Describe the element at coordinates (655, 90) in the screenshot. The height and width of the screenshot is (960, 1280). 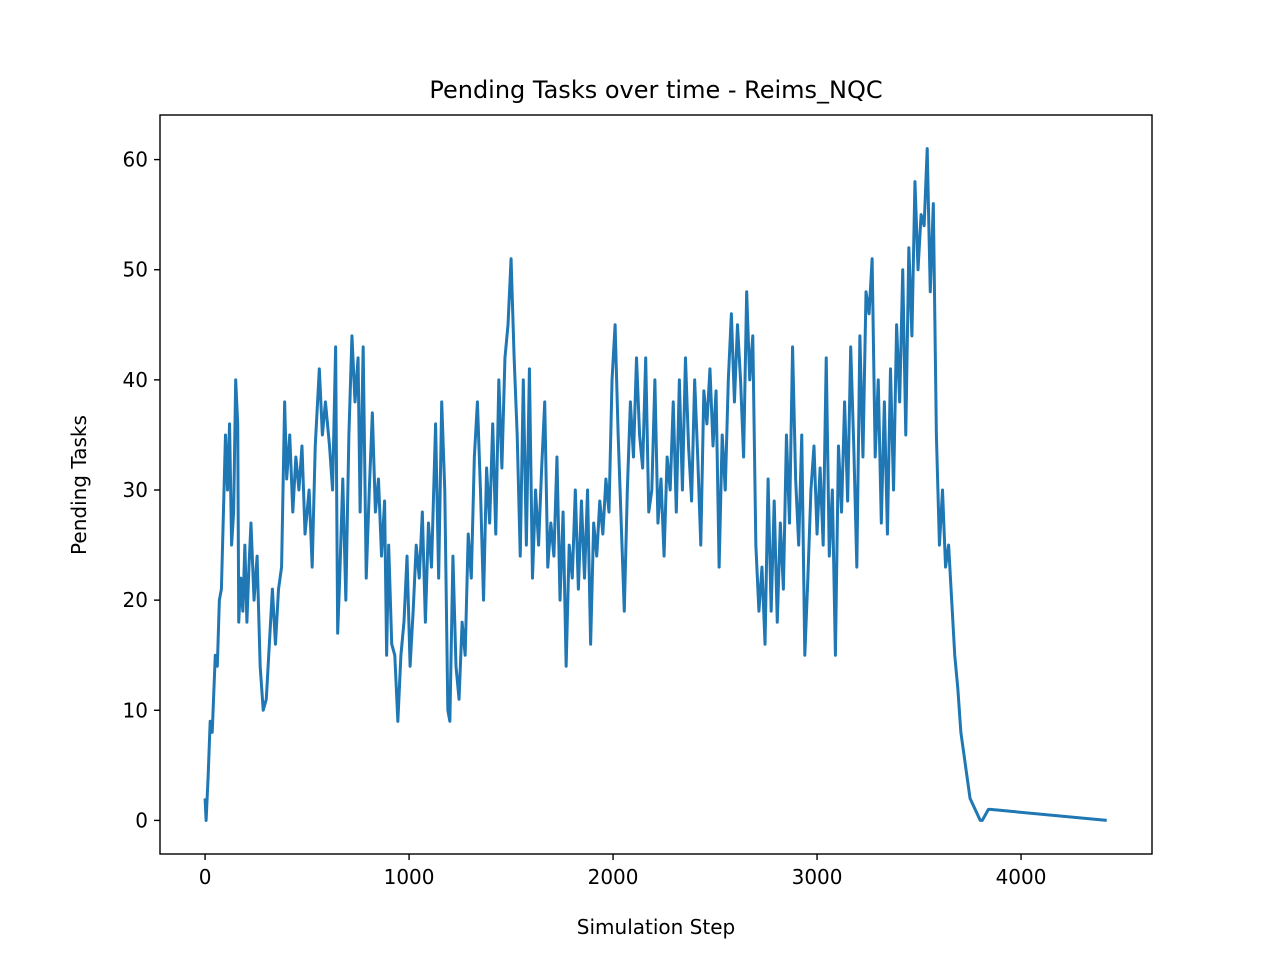
I see `chart-title: Pending Tasks over time - Reims_NQC` at that location.